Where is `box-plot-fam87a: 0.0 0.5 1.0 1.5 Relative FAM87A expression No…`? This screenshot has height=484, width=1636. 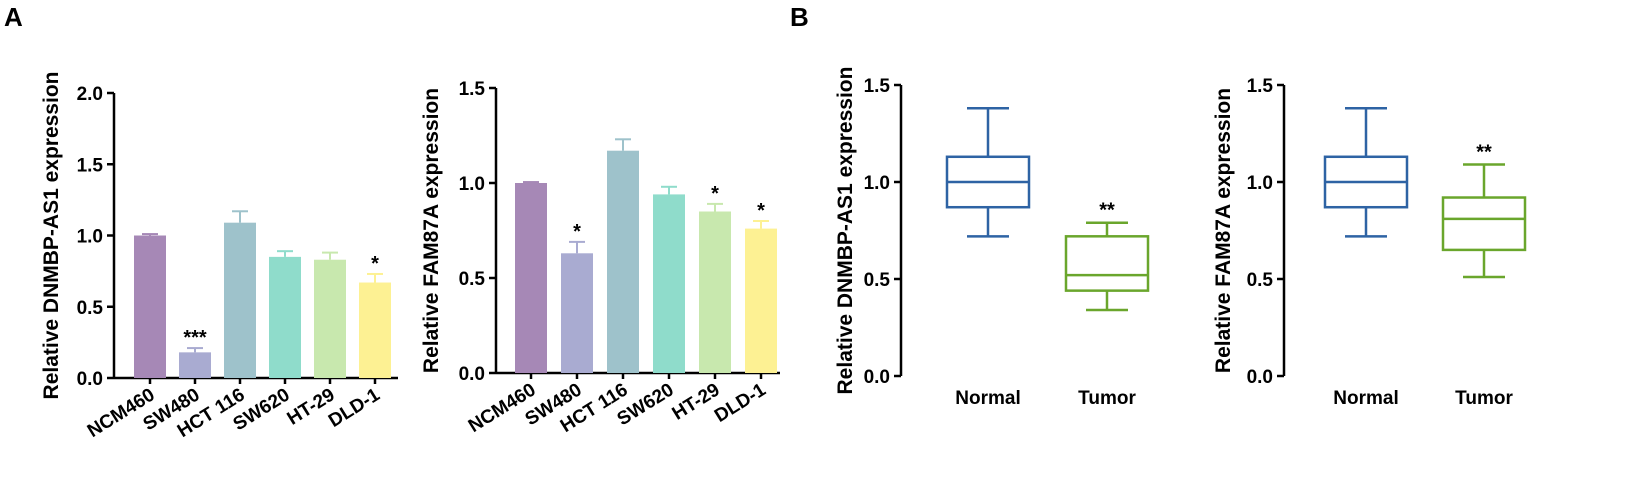 box-plot-fam87a: 0.0 0.5 1.0 1.5 Relative FAM87A expression No… is located at coordinates (1369, 242).